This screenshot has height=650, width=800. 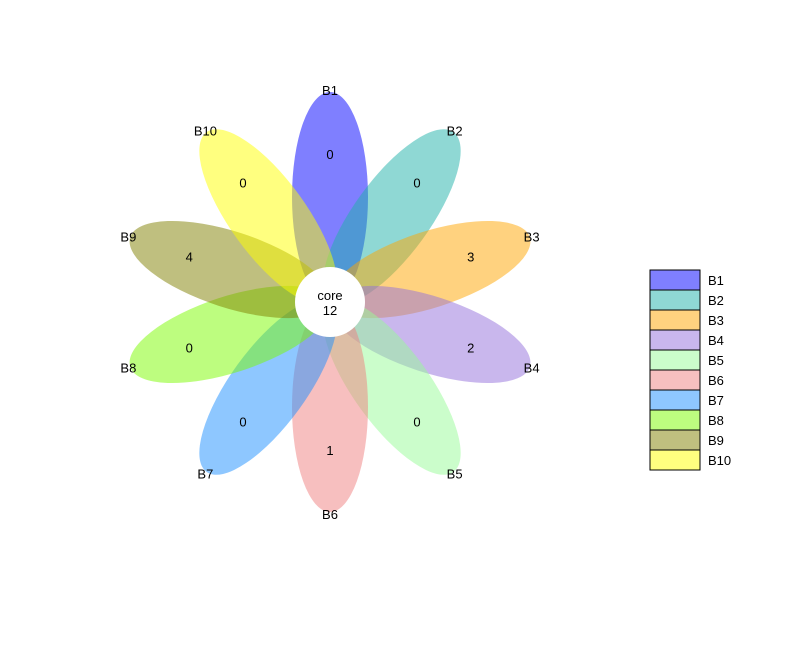 What do you see at coordinates (455, 130) in the screenshot?
I see `petal-label-b2: B2` at bounding box center [455, 130].